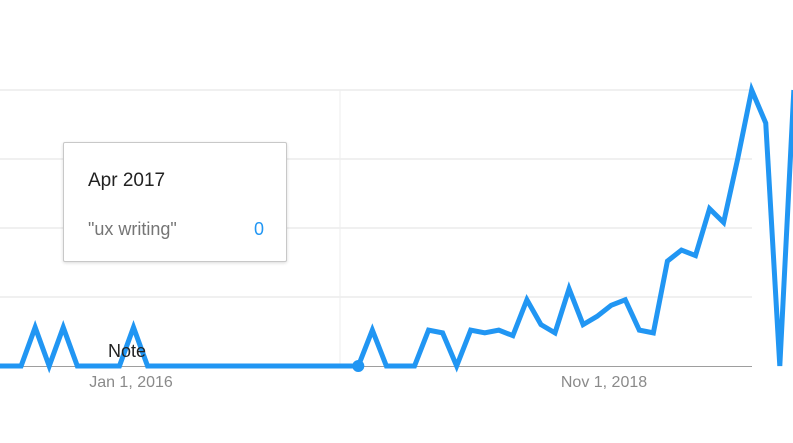 This screenshot has height=443, width=793. What do you see at coordinates (604, 382) in the screenshot?
I see `x-tick-label: Nov 1, 2018` at bounding box center [604, 382].